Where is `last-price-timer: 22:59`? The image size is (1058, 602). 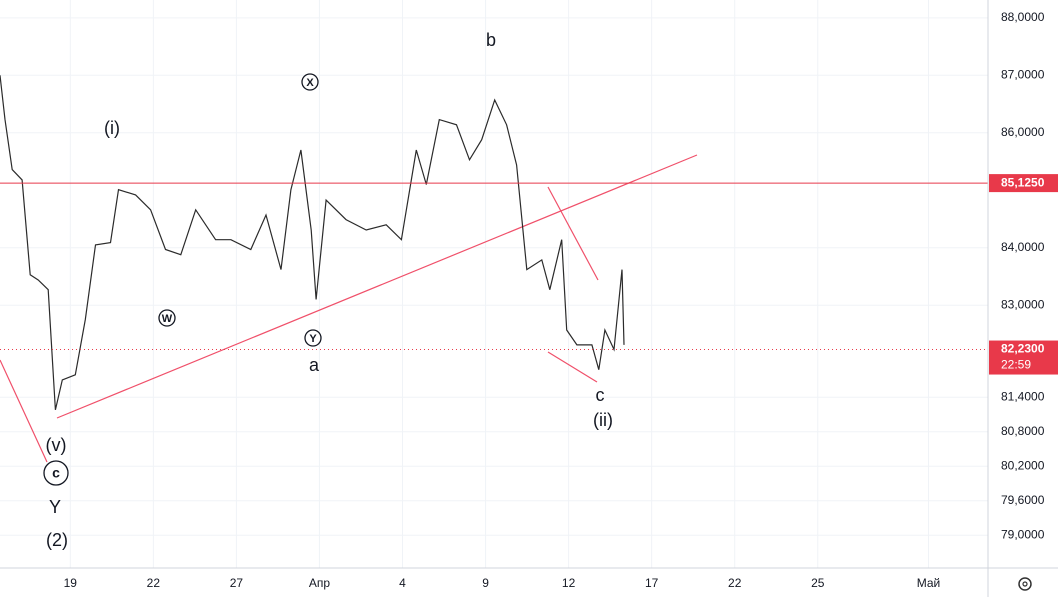 last-price-timer: 22:59 is located at coordinates (1016, 365).